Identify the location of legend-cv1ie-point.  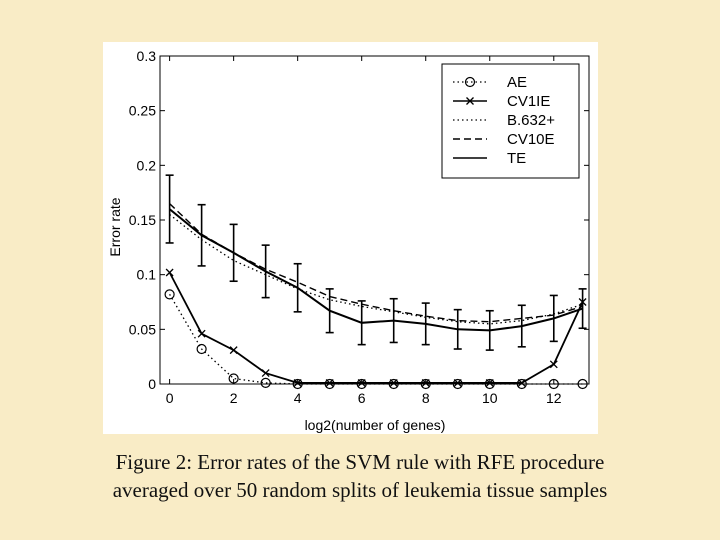
(470, 101).